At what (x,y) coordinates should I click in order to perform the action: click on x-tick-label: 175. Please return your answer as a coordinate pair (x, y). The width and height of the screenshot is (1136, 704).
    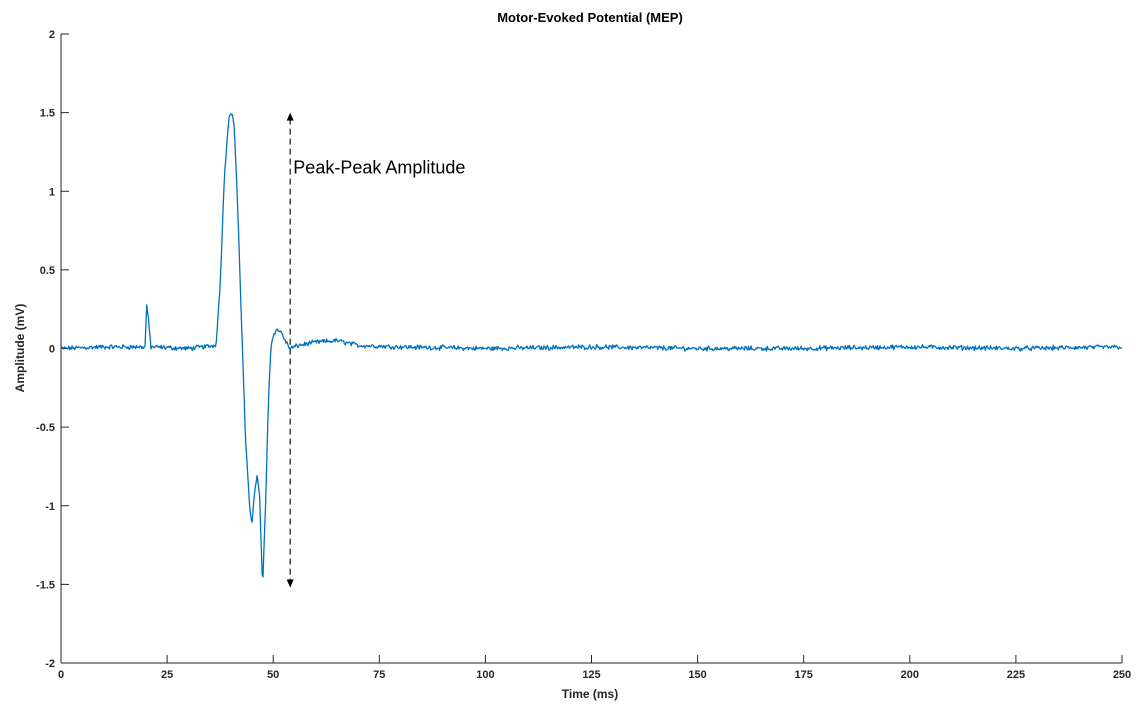
    Looking at the image, I should click on (804, 675).